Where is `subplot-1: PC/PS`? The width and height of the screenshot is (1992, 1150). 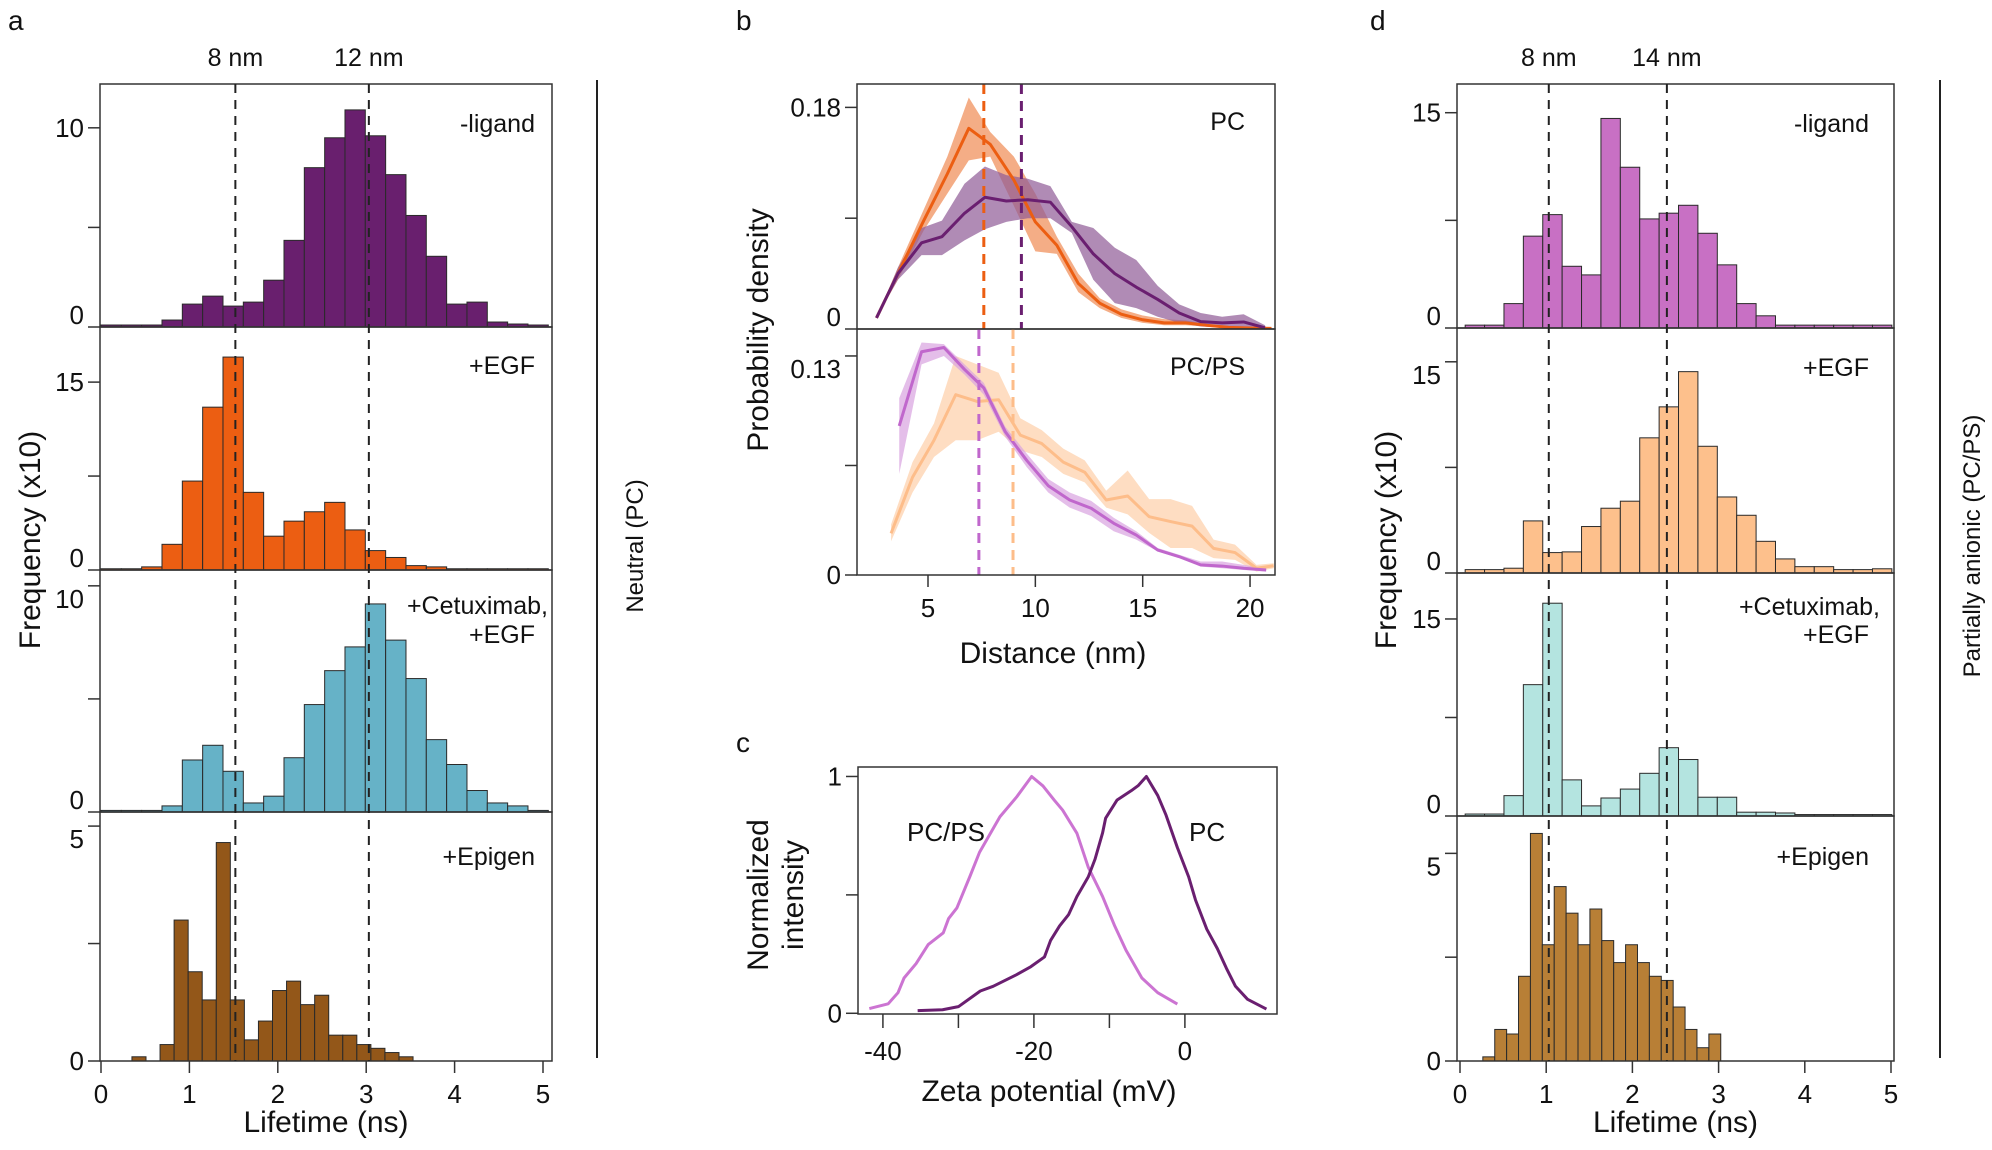
subplot-1: PC/PS is located at coordinates (1060, 452).